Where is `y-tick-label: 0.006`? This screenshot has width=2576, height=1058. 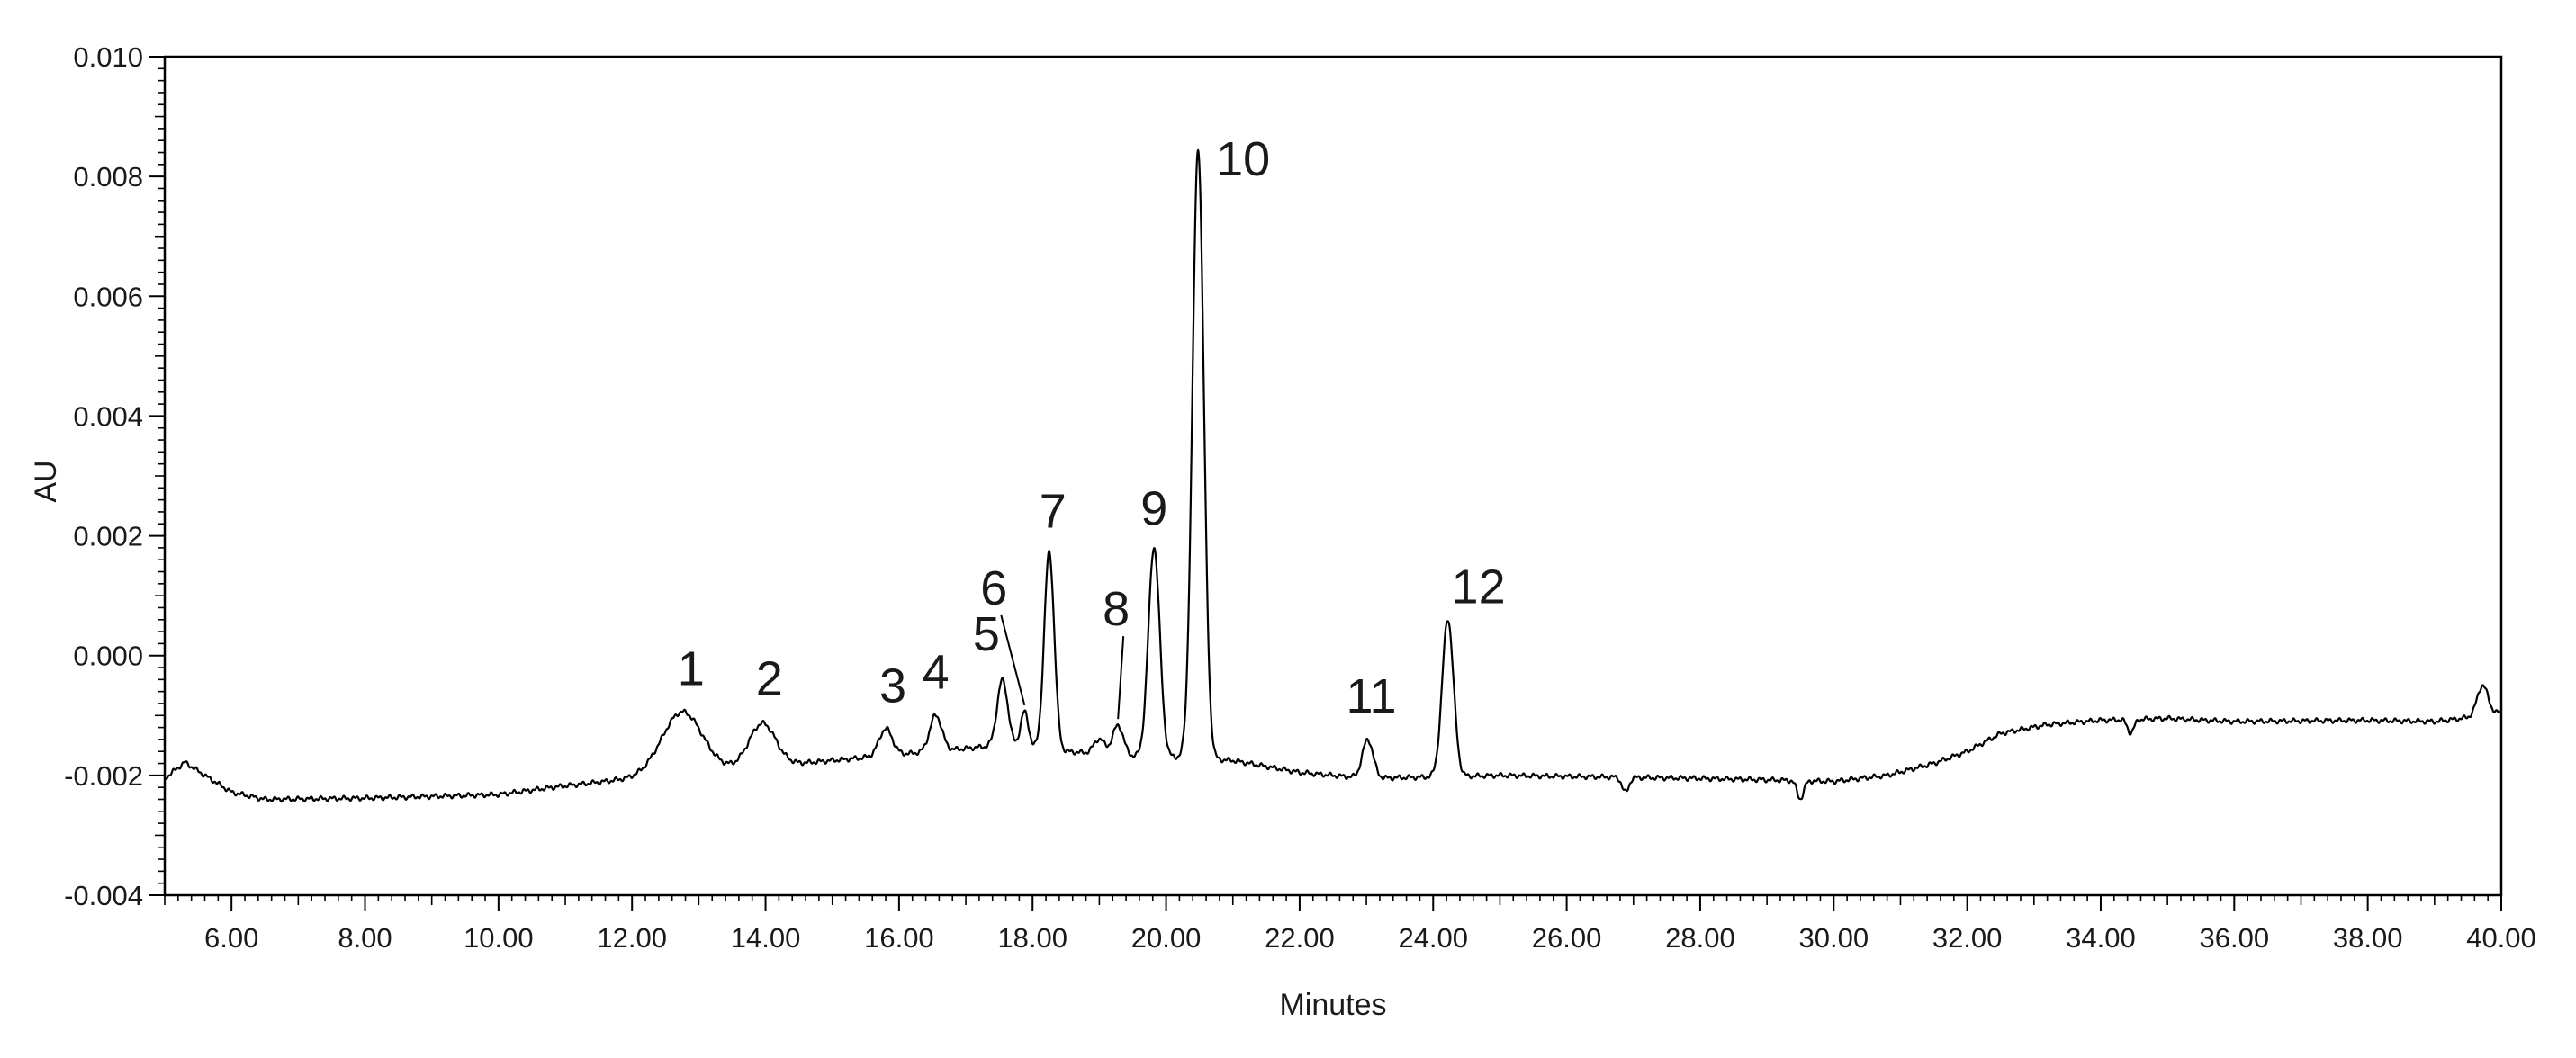
y-tick-label: 0.006 is located at coordinates (108, 296).